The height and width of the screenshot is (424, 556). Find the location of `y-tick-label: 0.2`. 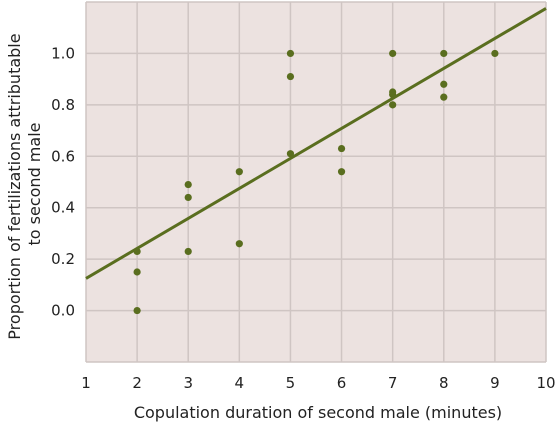

y-tick-label: 0.2 is located at coordinates (63, 259).